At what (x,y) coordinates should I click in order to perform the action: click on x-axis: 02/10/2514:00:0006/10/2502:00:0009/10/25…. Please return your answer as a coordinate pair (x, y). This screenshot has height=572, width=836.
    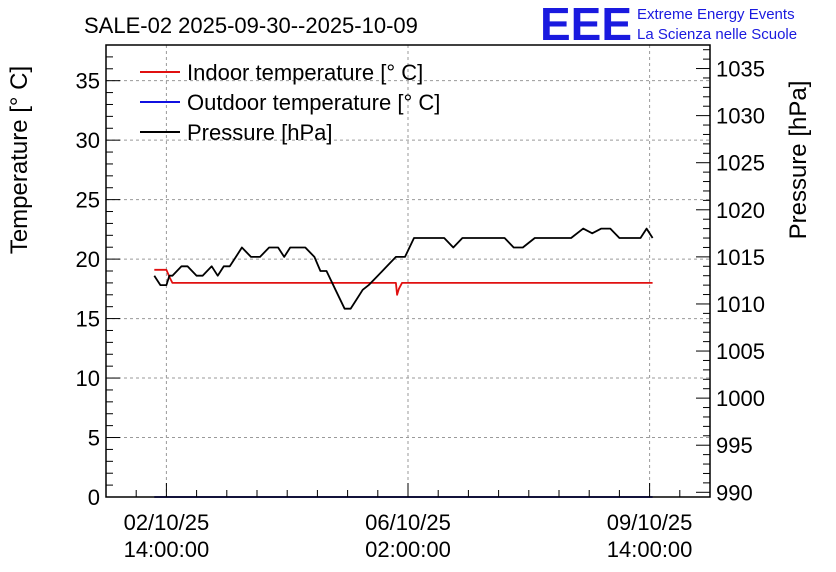
    Looking at the image, I should click on (408, 522).